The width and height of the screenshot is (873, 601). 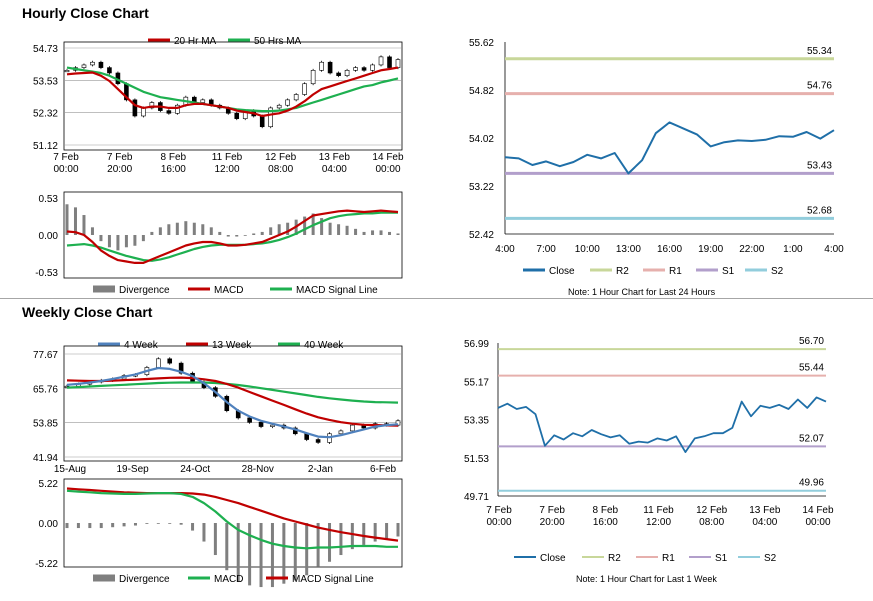 What do you see at coordinates (334, 169) in the screenshot?
I see `hourly-x-tick: 04:00` at bounding box center [334, 169].